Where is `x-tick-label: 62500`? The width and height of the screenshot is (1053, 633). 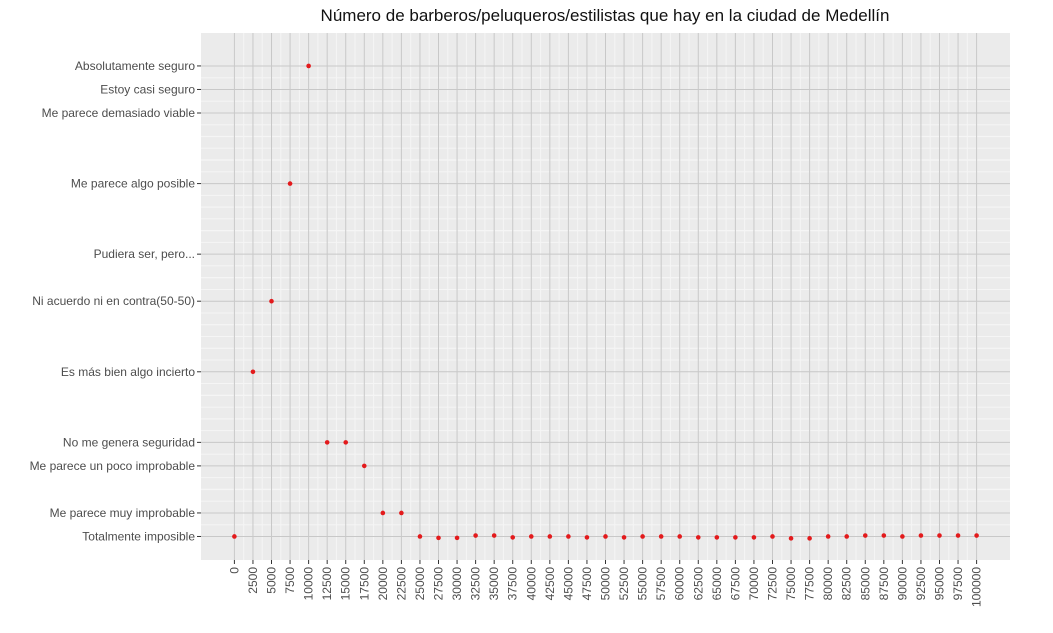
x-tick-label: 62500 is located at coordinates (698, 584).